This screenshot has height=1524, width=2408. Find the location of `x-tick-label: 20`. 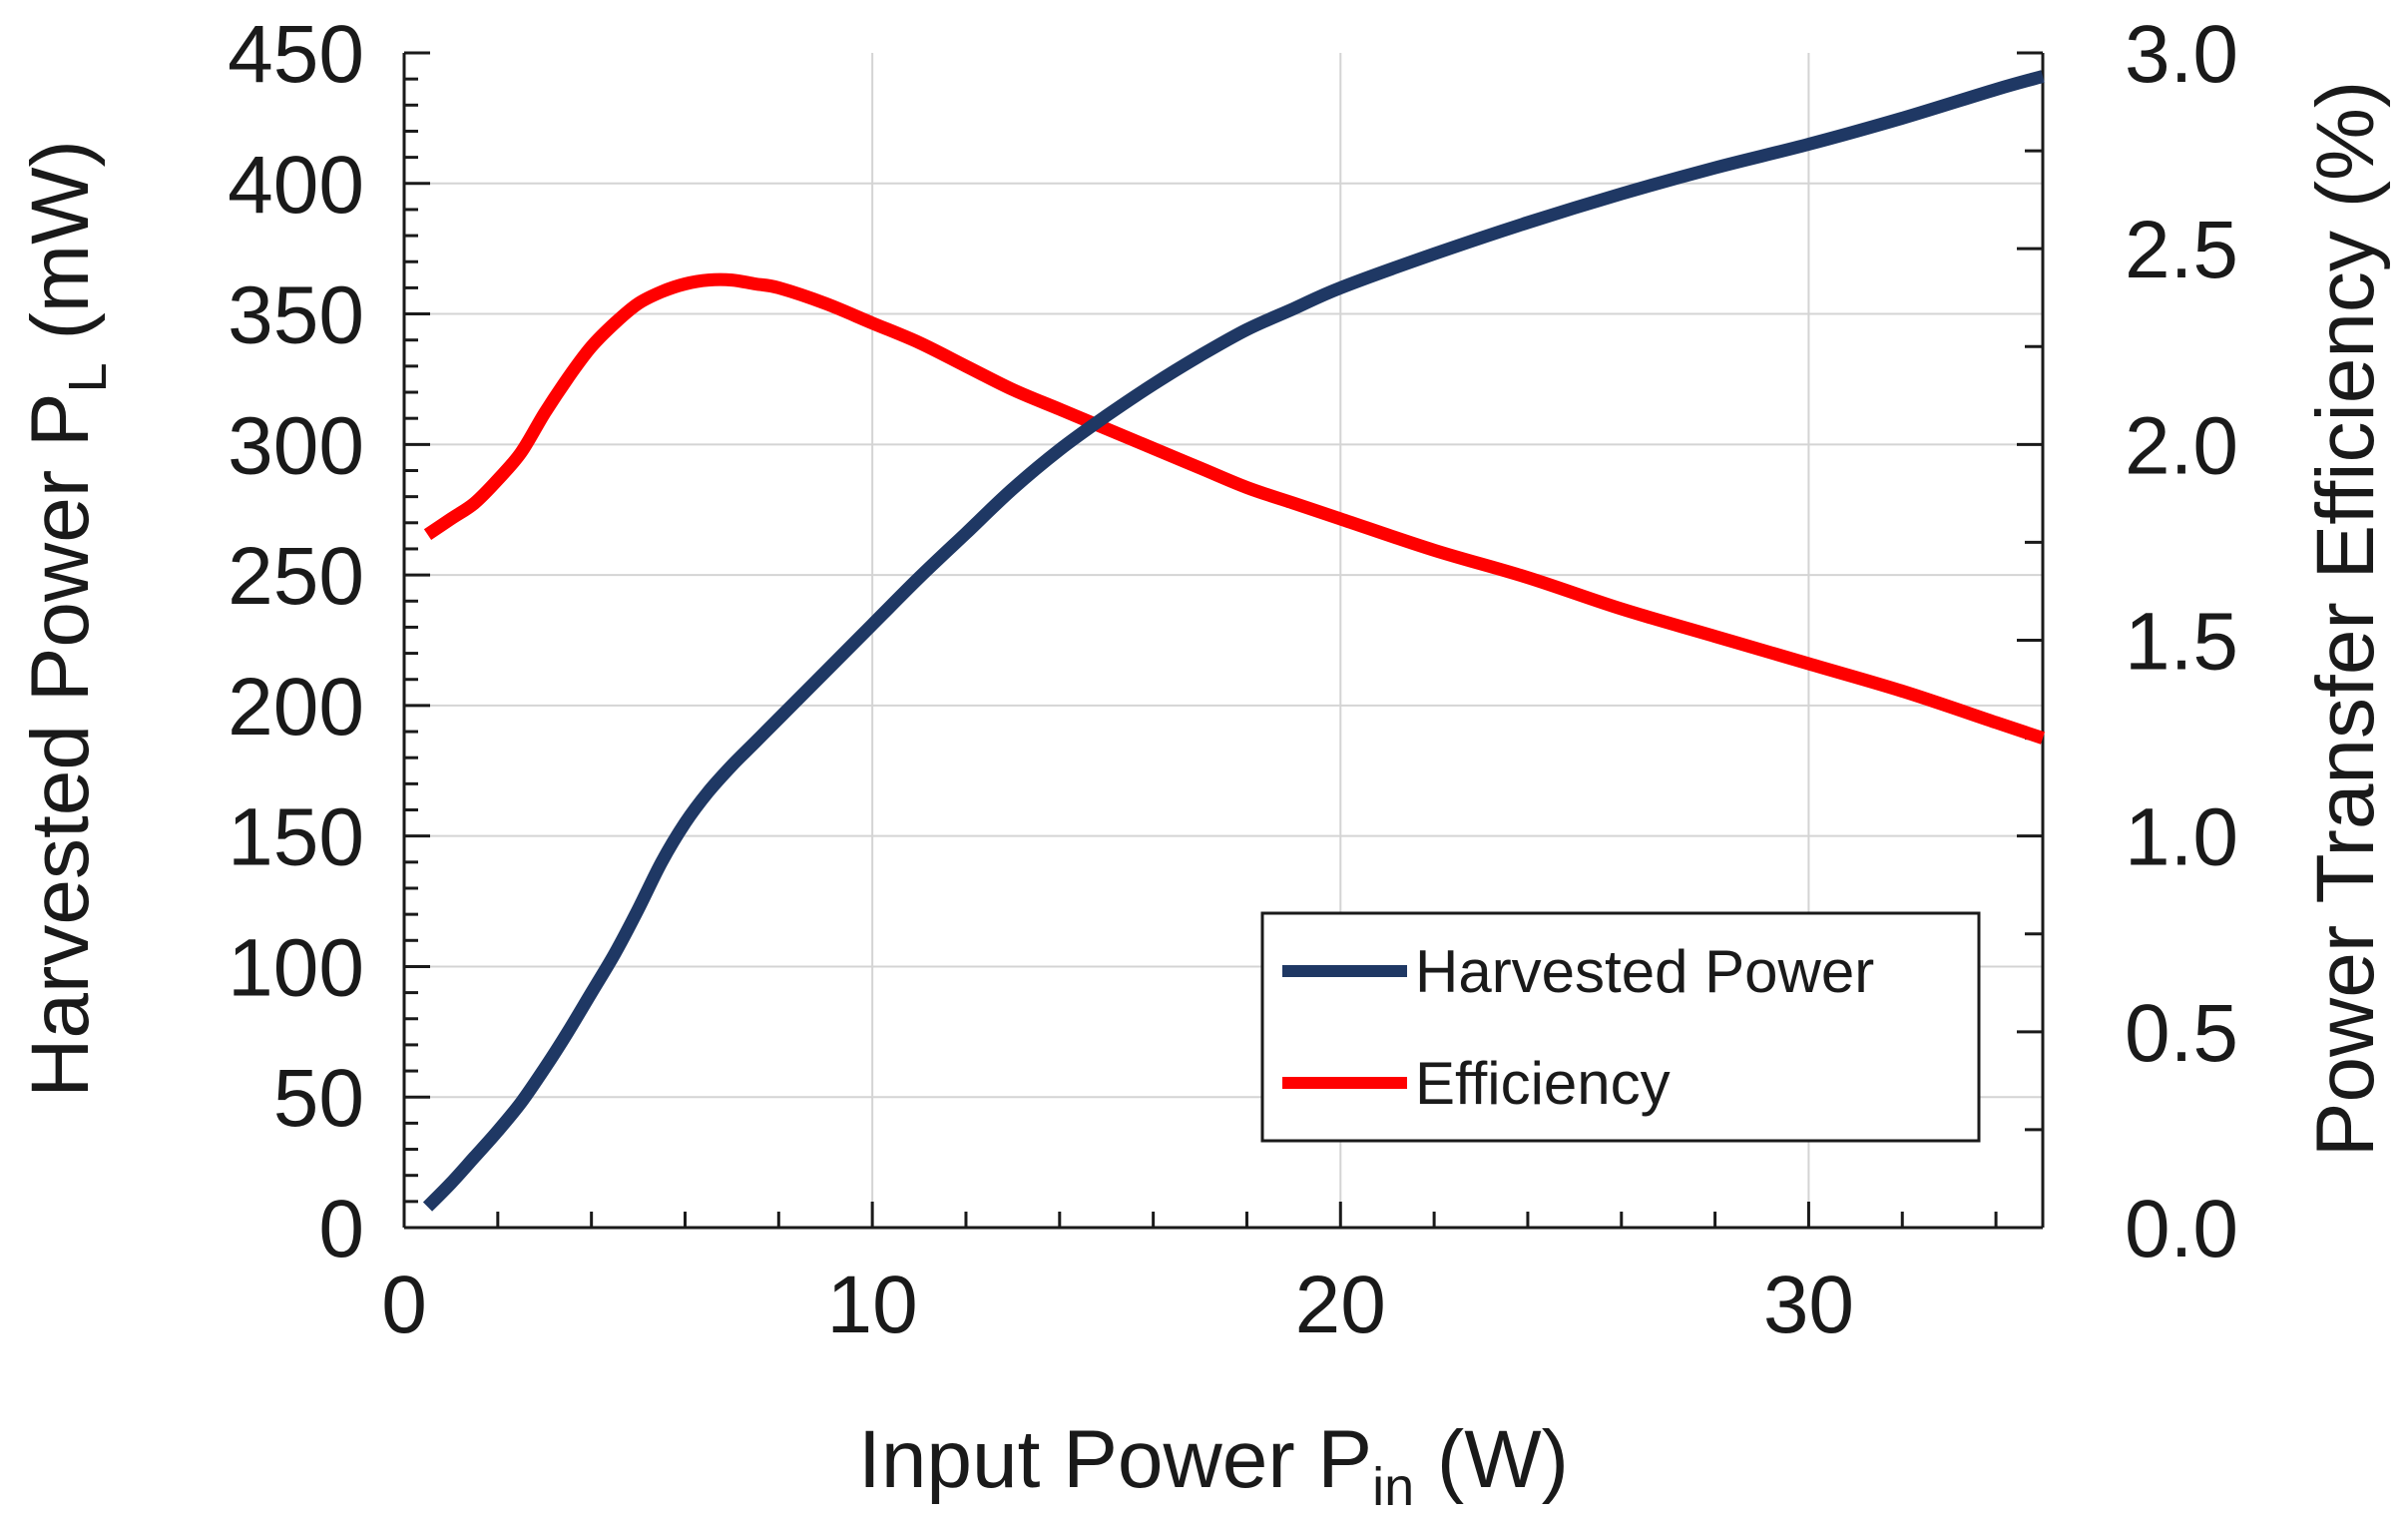

x-tick-label: 20 is located at coordinates (1340, 1305).